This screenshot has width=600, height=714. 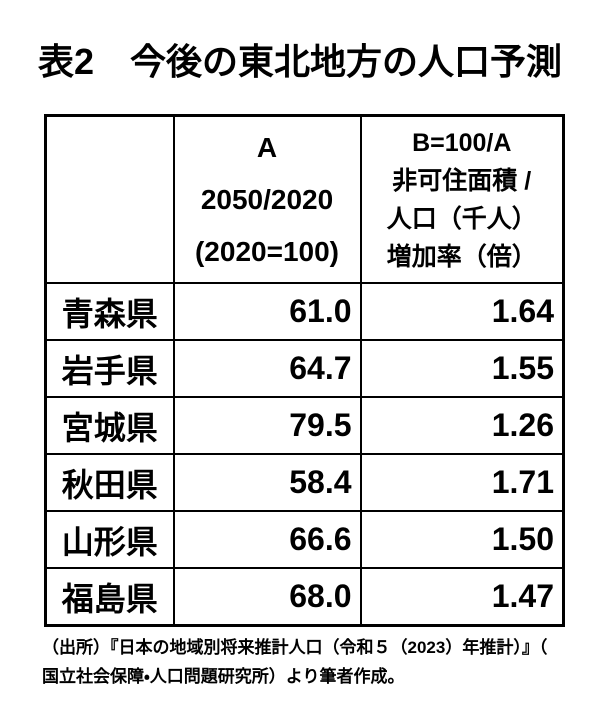 What do you see at coordinates (109, 425) in the screenshot?
I see `prefecture-cell: 宮城県` at bounding box center [109, 425].